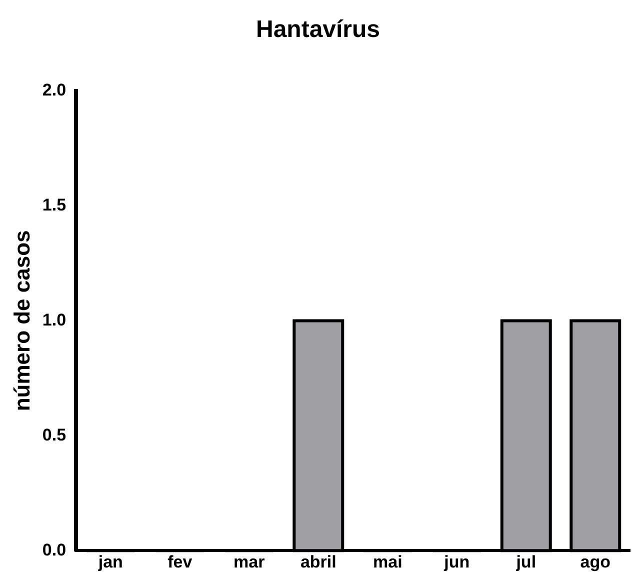 Image resolution: width=632 pixels, height=579 pixels. Describe the element at coordinates (54, 90) in the screenshot. I see `y-tick-label: 2.0` at that location.